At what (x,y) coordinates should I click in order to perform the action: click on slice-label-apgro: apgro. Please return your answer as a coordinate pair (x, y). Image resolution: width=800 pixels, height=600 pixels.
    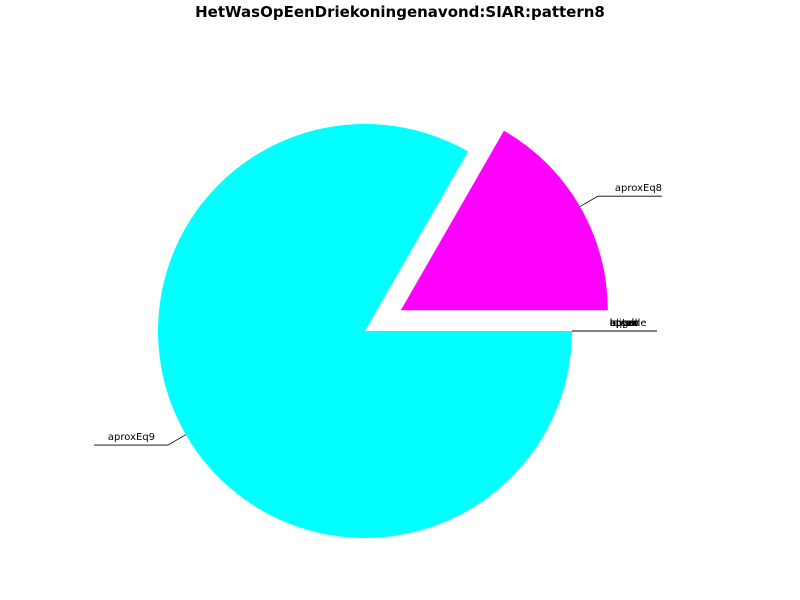
    Looking at the image, I should click on (624, 323).